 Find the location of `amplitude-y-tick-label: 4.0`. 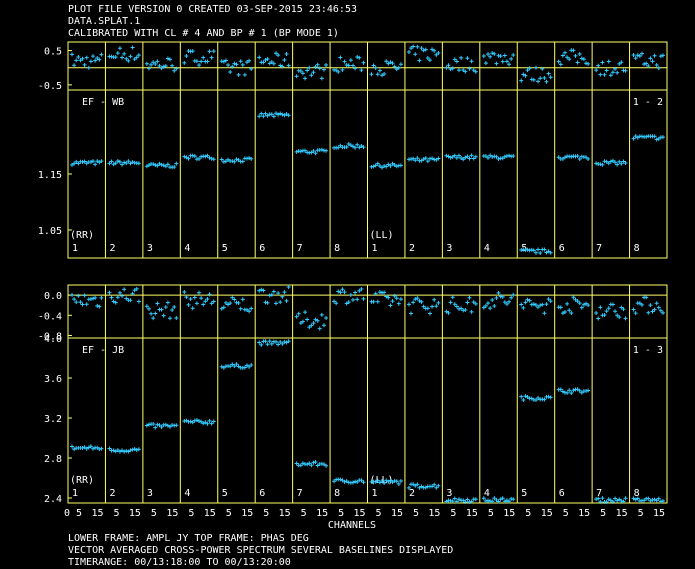

amplitude-y-tick-label: 4.0 is located at coordinates (53, 339).